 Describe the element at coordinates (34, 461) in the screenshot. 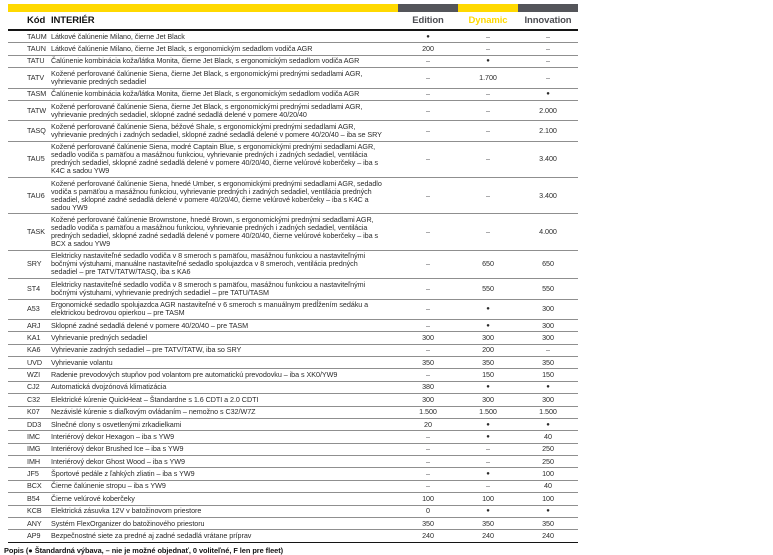

I see `option-code: IMH` at that location.